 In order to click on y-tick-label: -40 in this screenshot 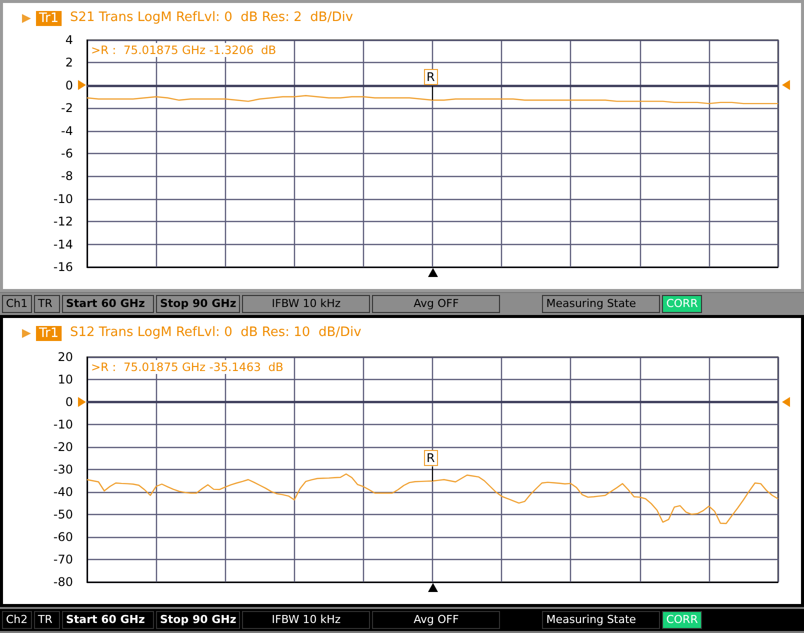, I will do `click(63, 492)`.